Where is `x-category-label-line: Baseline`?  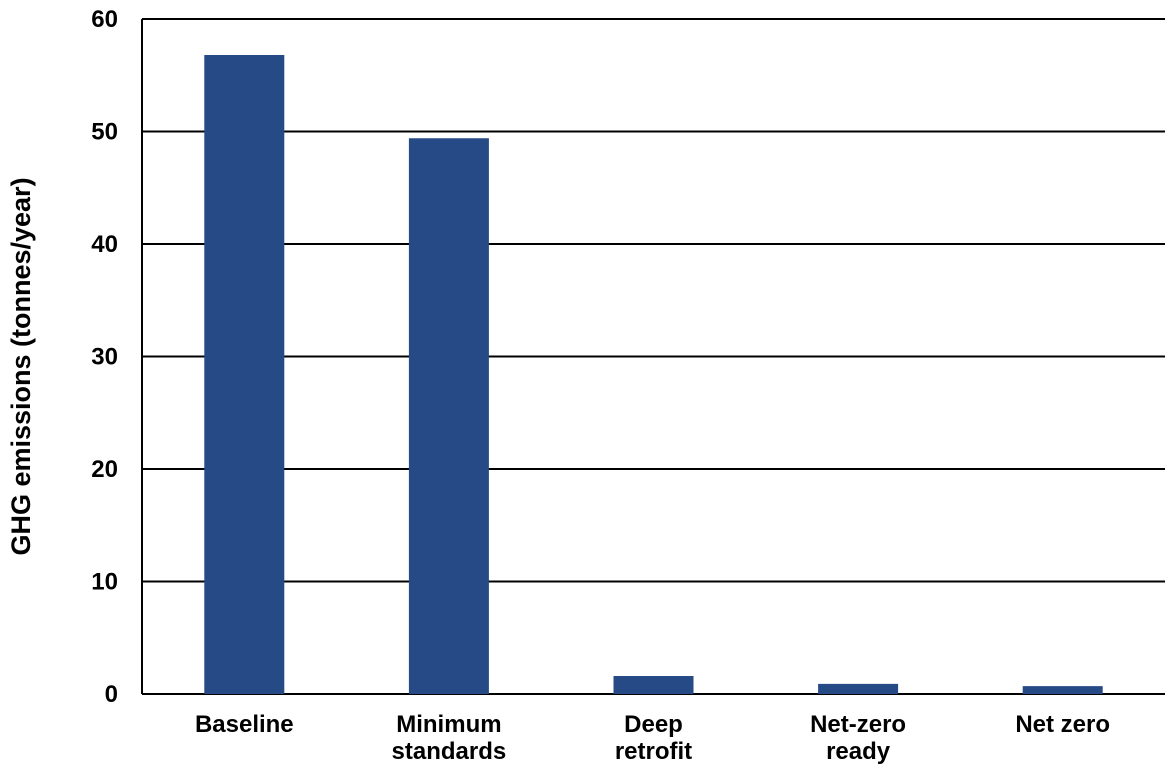
x-category-label-line: Baseline is located at coordinates (244, 724).